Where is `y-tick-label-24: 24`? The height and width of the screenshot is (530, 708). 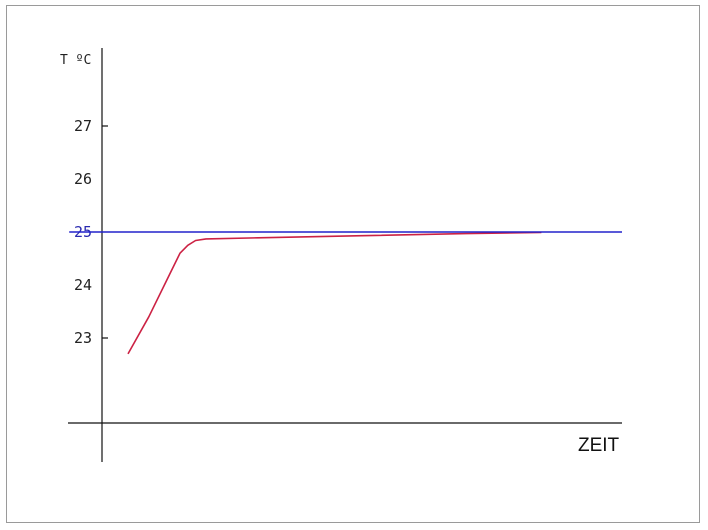 y-tick-label-24: 24 is located at coordinates (83, 285).